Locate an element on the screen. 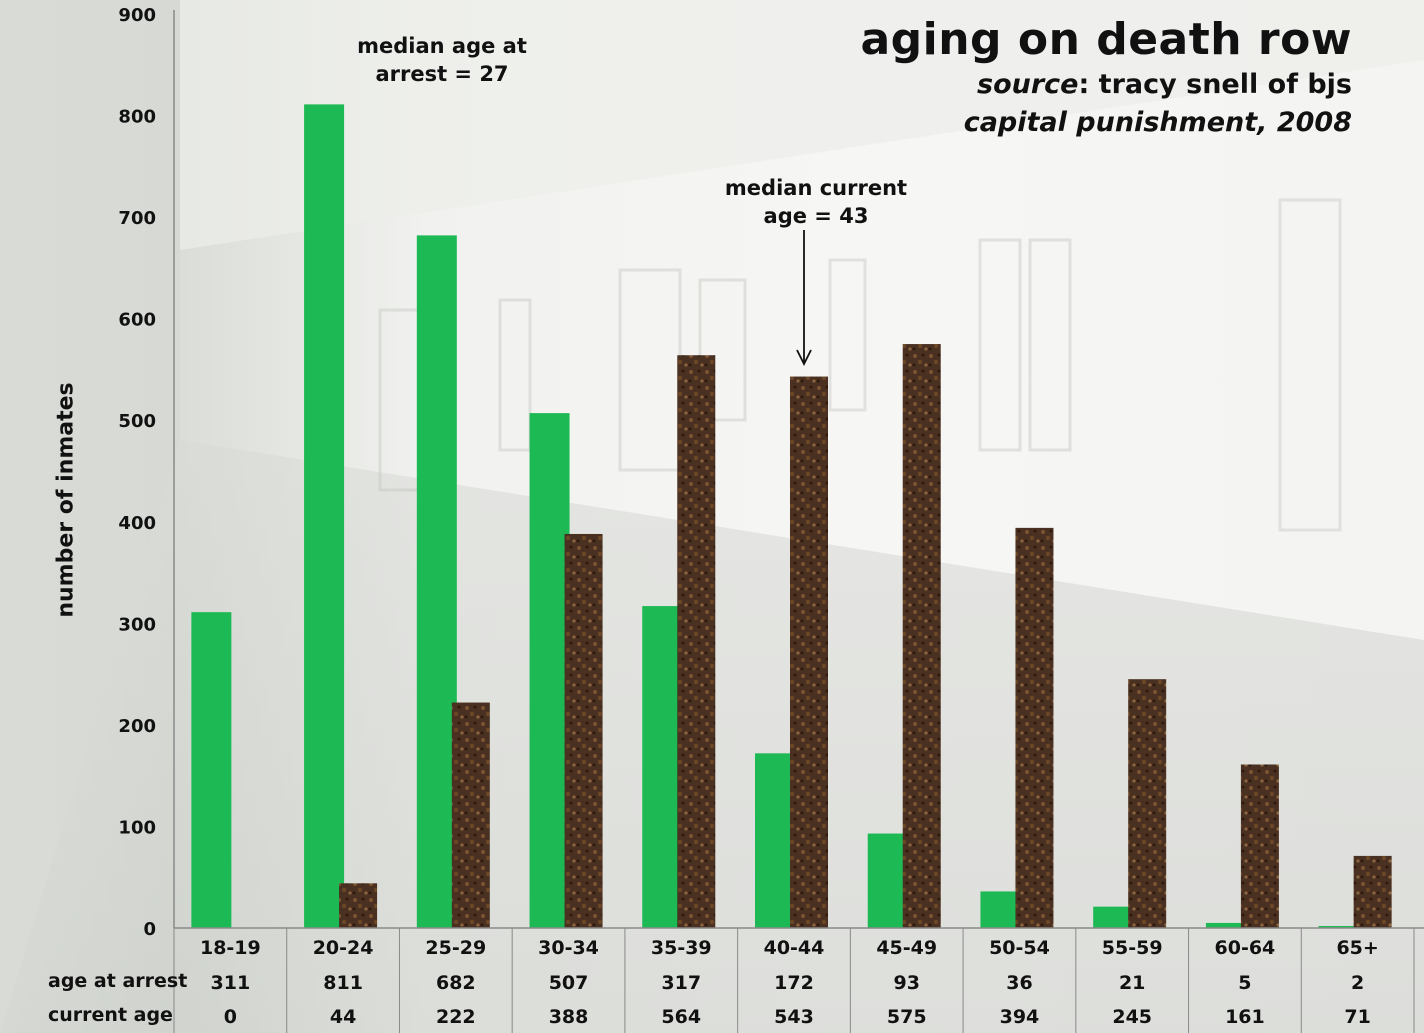 The image size is (1424, 1033). median-current-annotation: median current age = 43 is located at coordinates (816, 202).